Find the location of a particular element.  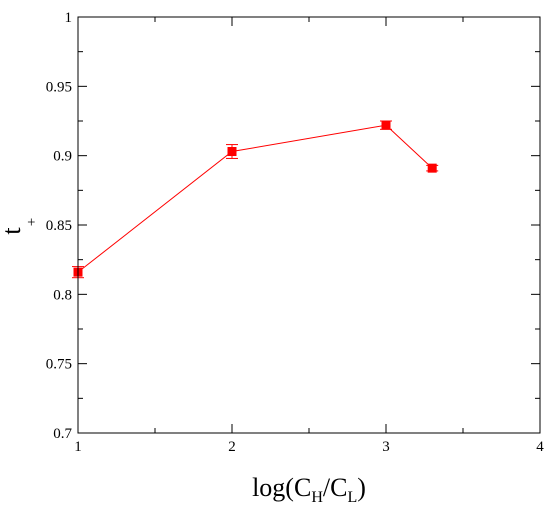

x-tick-label: 2 is located at coordinates (232, 447).